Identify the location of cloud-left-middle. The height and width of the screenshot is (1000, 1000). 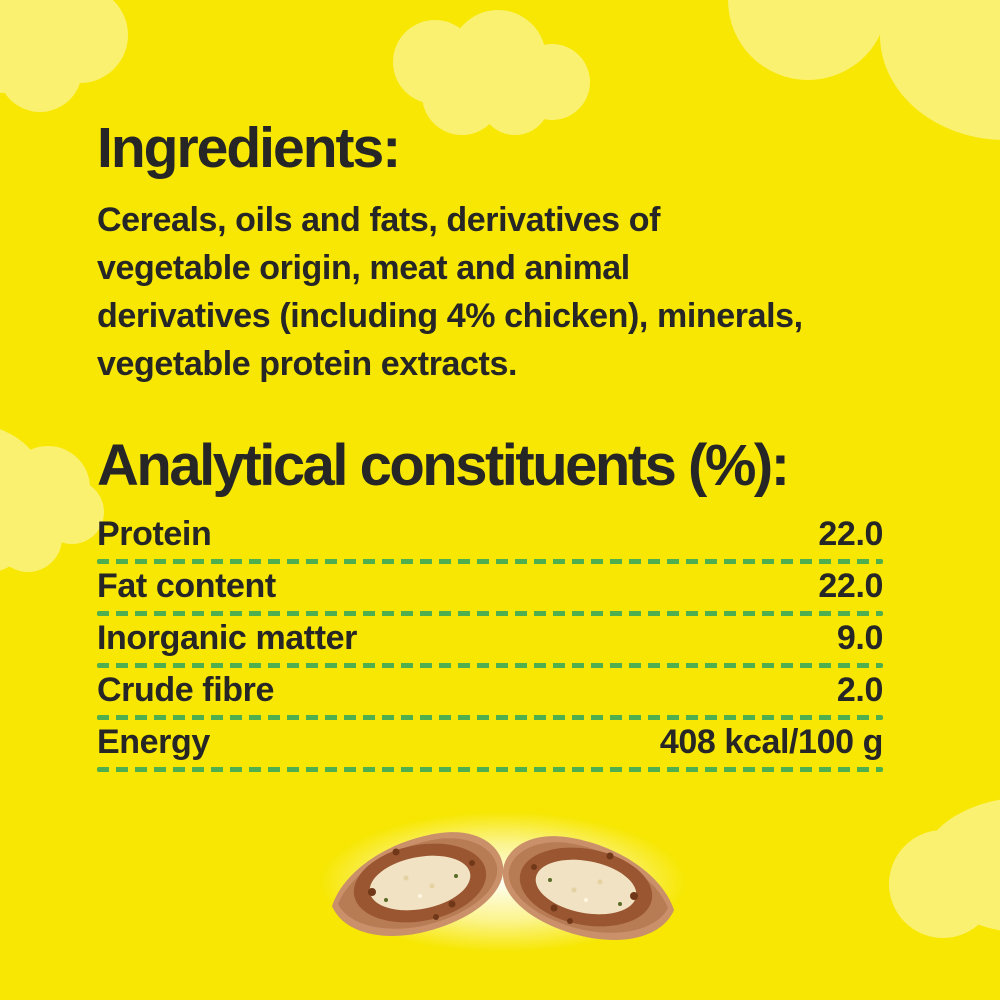
(52, 500).